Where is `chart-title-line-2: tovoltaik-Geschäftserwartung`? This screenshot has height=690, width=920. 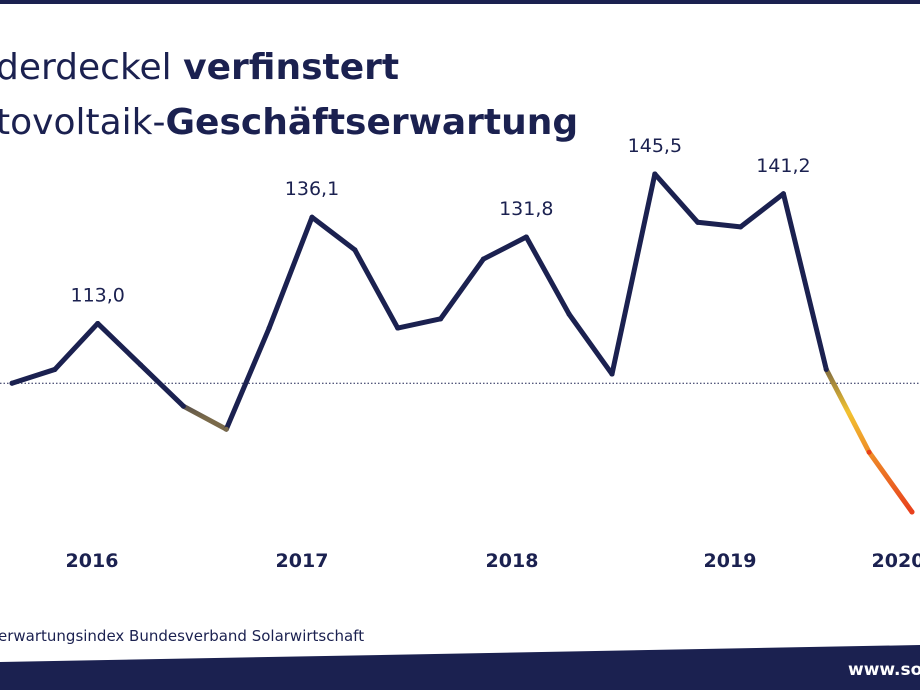
chart-title-line-2: tovoltaik-Geschäftserwartung is located at coordinates (289, 123).